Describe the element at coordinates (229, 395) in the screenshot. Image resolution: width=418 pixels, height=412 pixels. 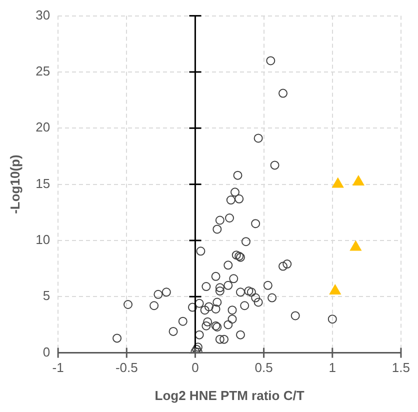
I see `x-axis-title: Log2 HNE PTM ratio C/T` at that location.